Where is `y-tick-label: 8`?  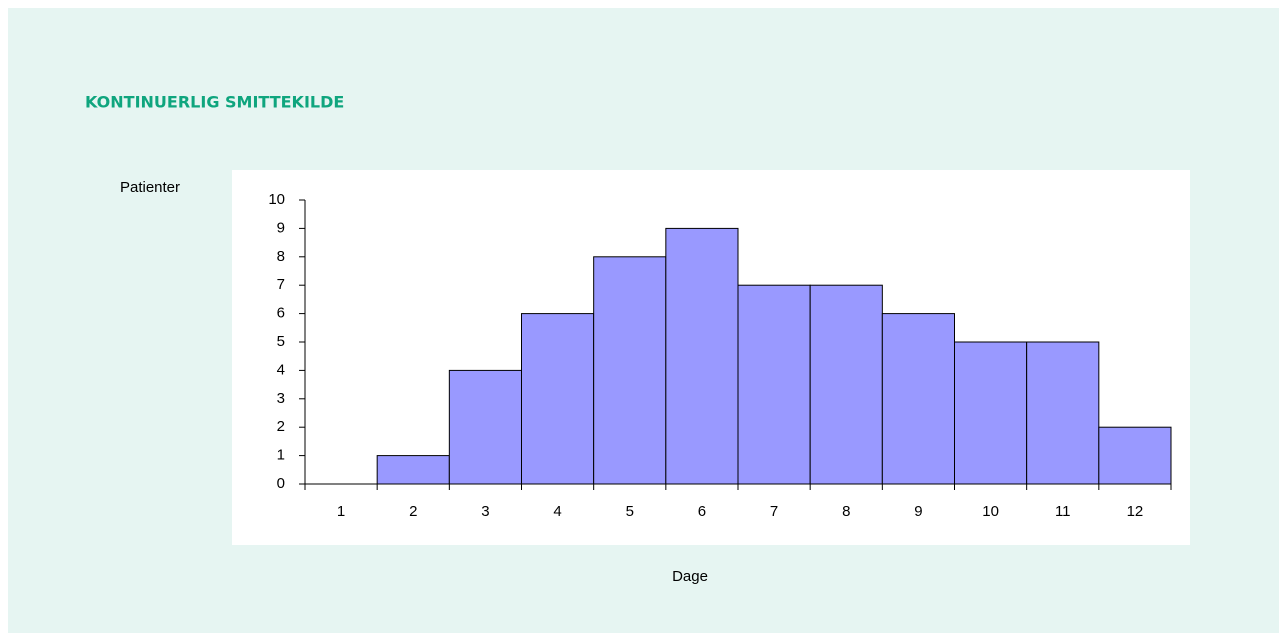
y-tick-label: 8 is located at coordinates (281, 256).